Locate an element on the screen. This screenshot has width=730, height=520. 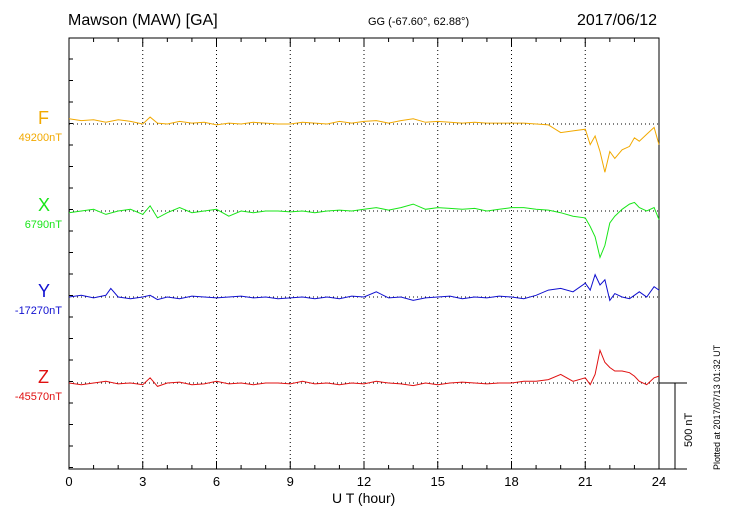
series-label-f: F is located at coordinates (43, 118).